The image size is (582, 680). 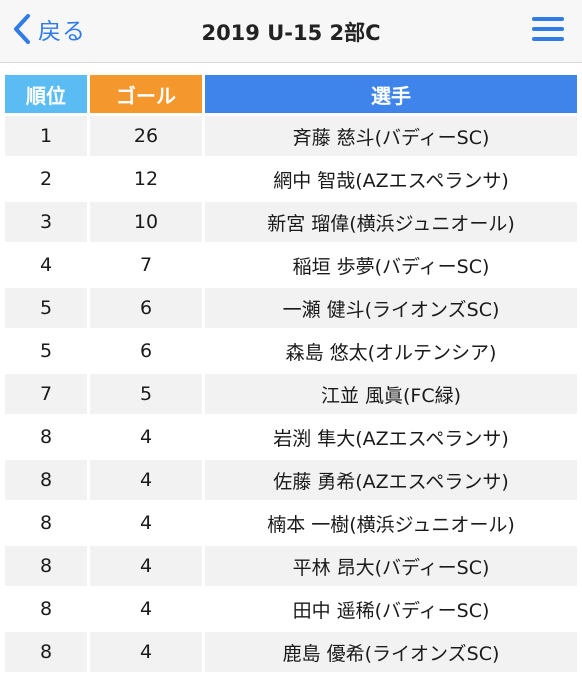 What do you see at coordinates (46, 94) in the screenshot?
I see `rank-column-header: 順位` at bounding box center [46, 94].